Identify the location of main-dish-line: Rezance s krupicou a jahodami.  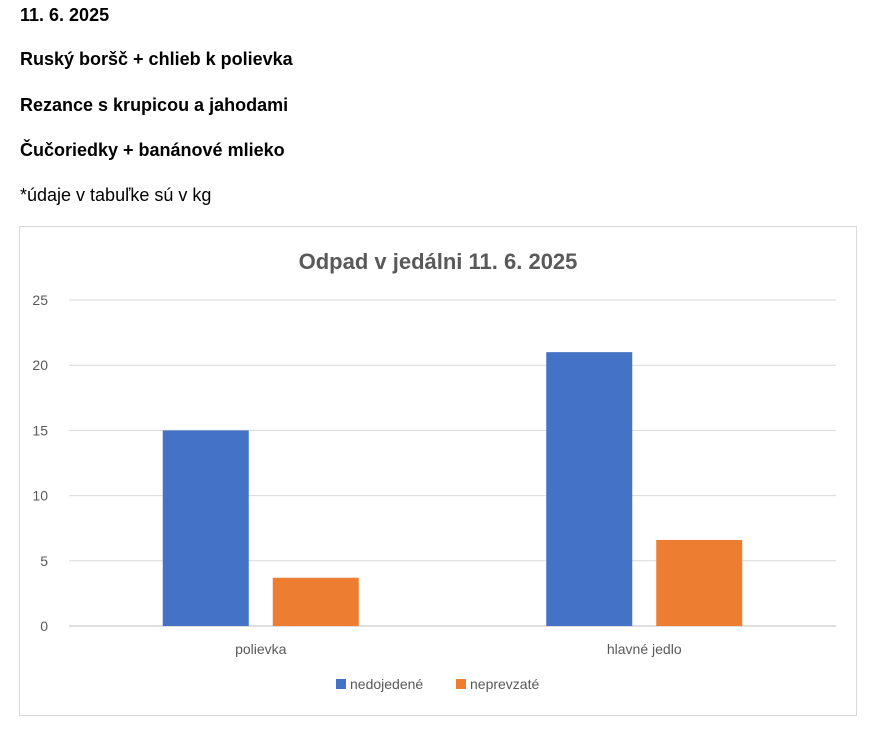
(154, 105).